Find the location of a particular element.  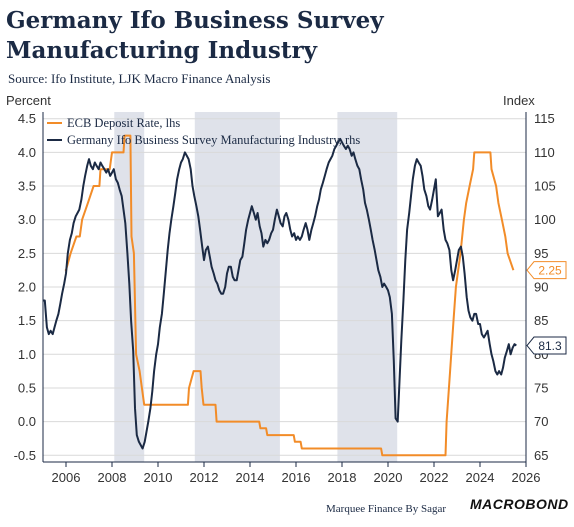

left-tick-label: 4.0 is located at coordinates (27, 152).